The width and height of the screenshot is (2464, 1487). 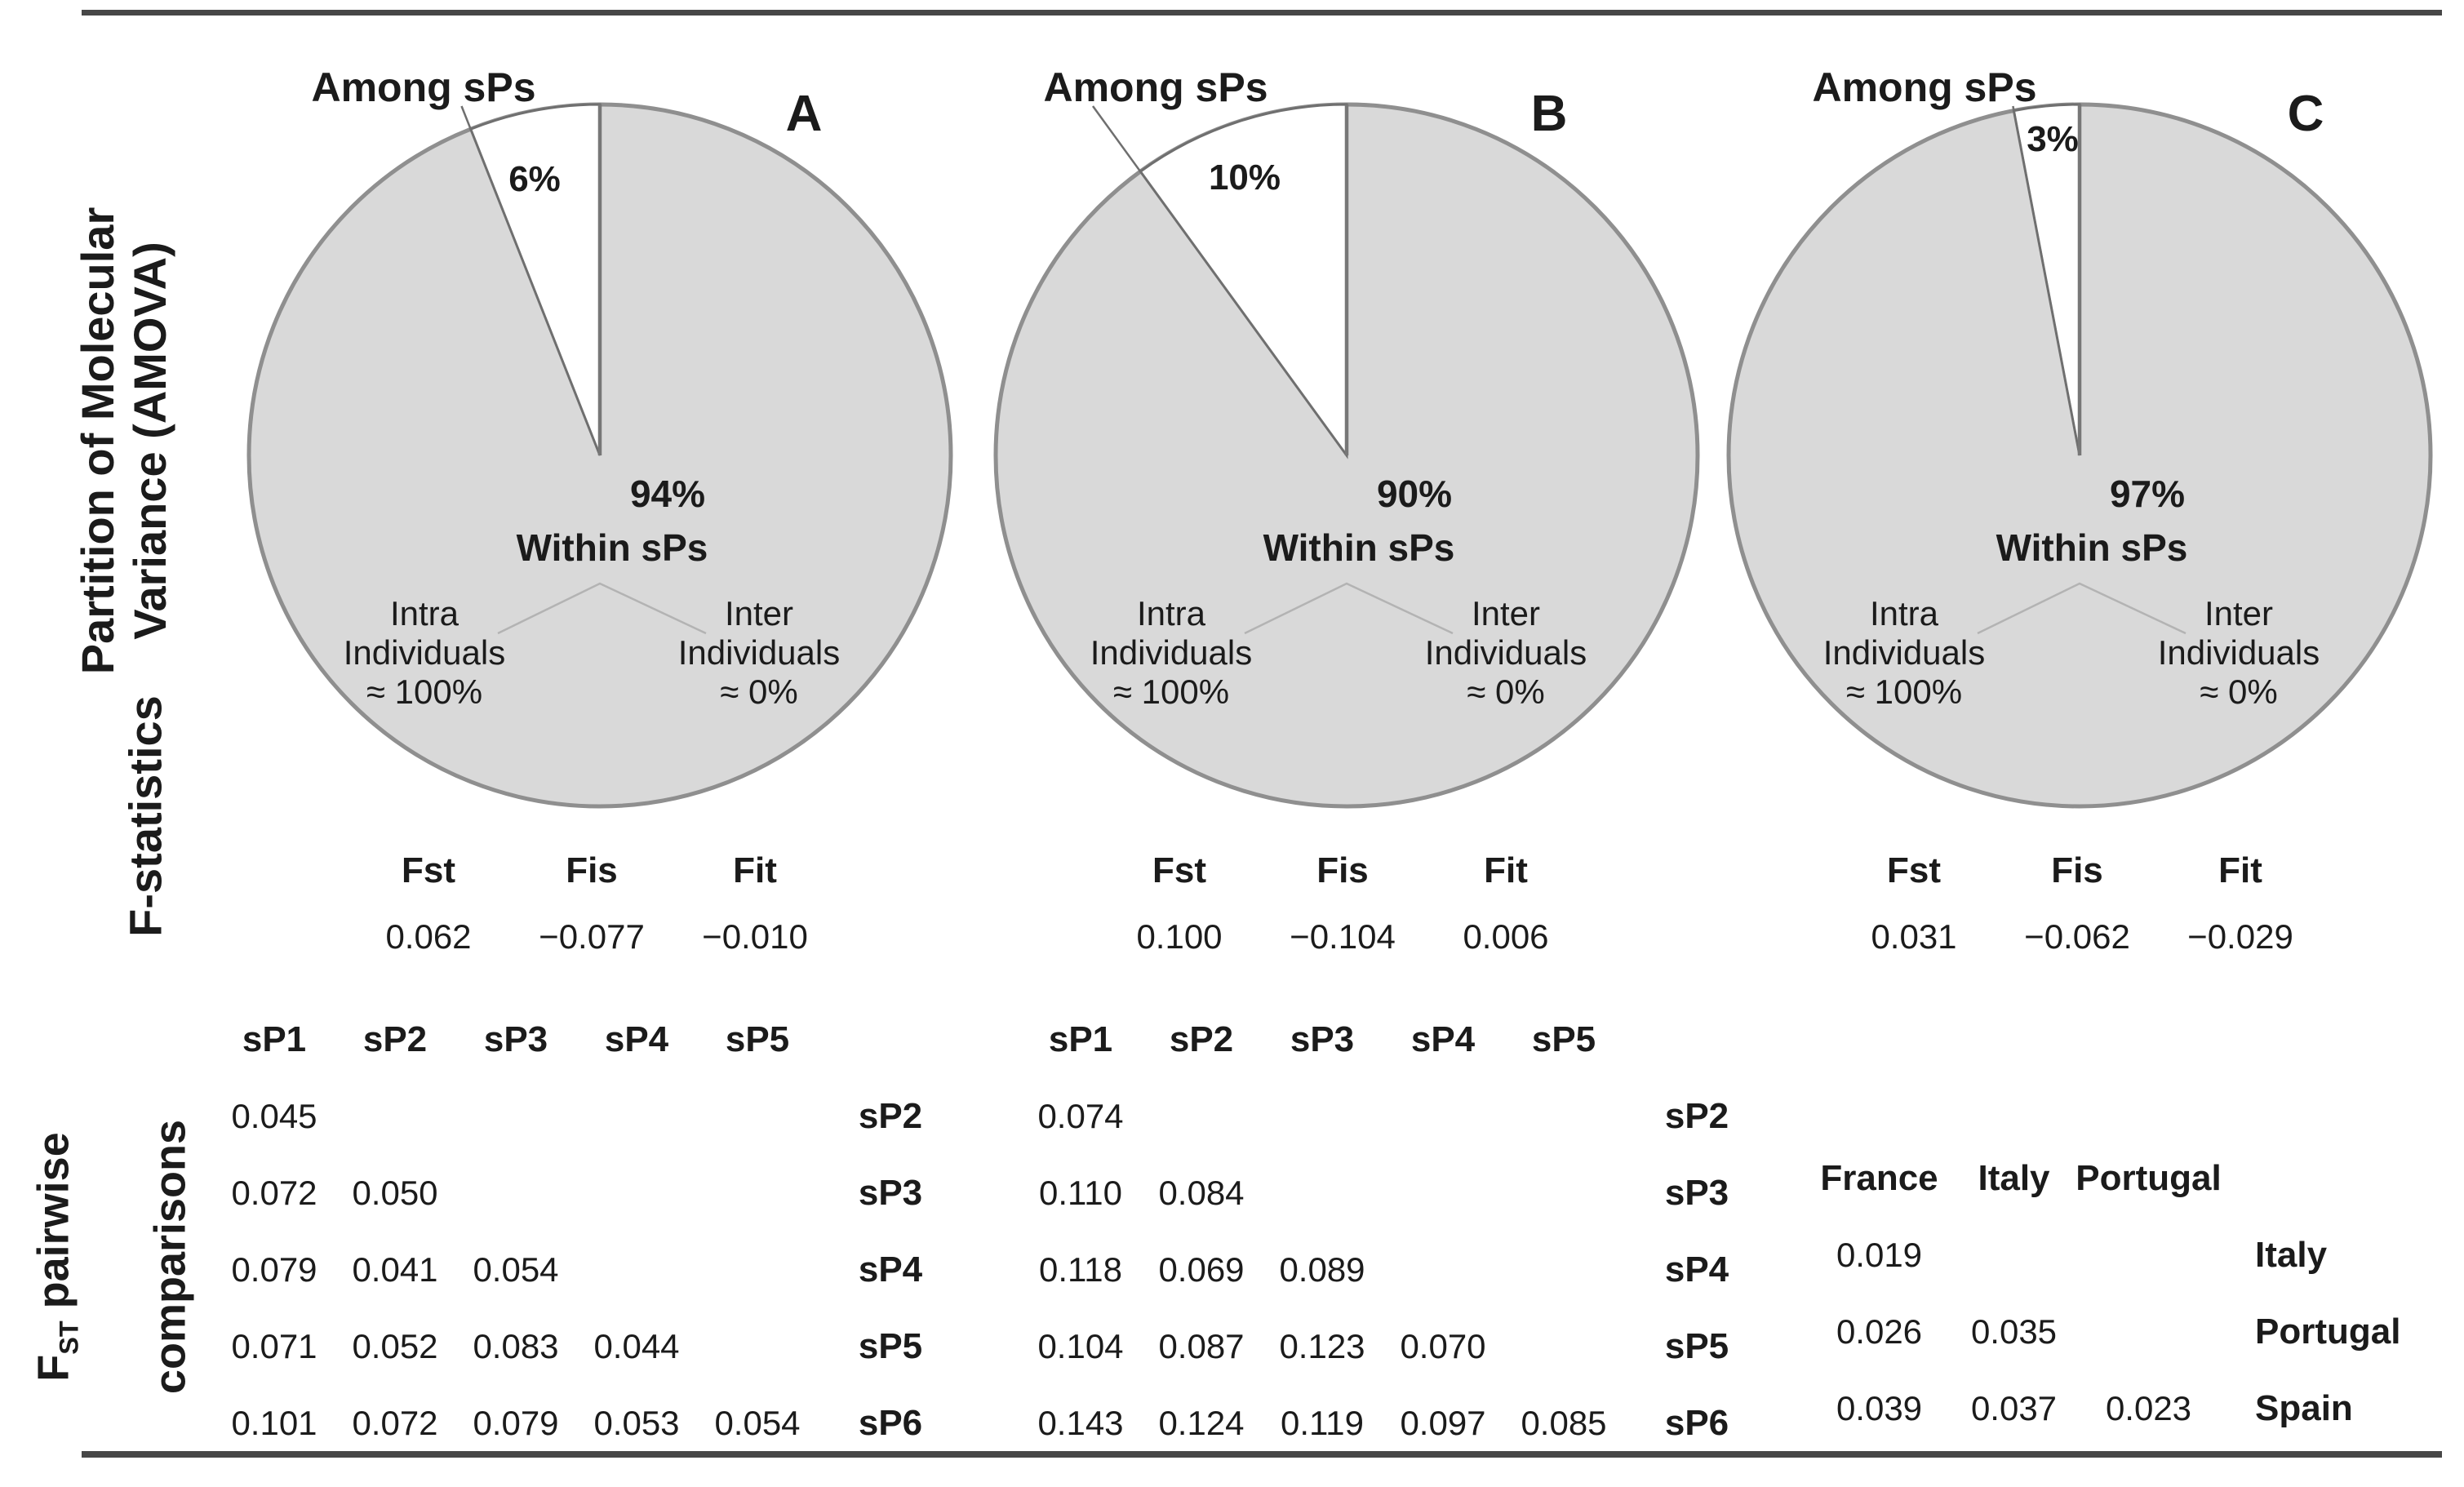 I want to click on pairwise-row-header: sP4, so click(x=1696, y=1269).